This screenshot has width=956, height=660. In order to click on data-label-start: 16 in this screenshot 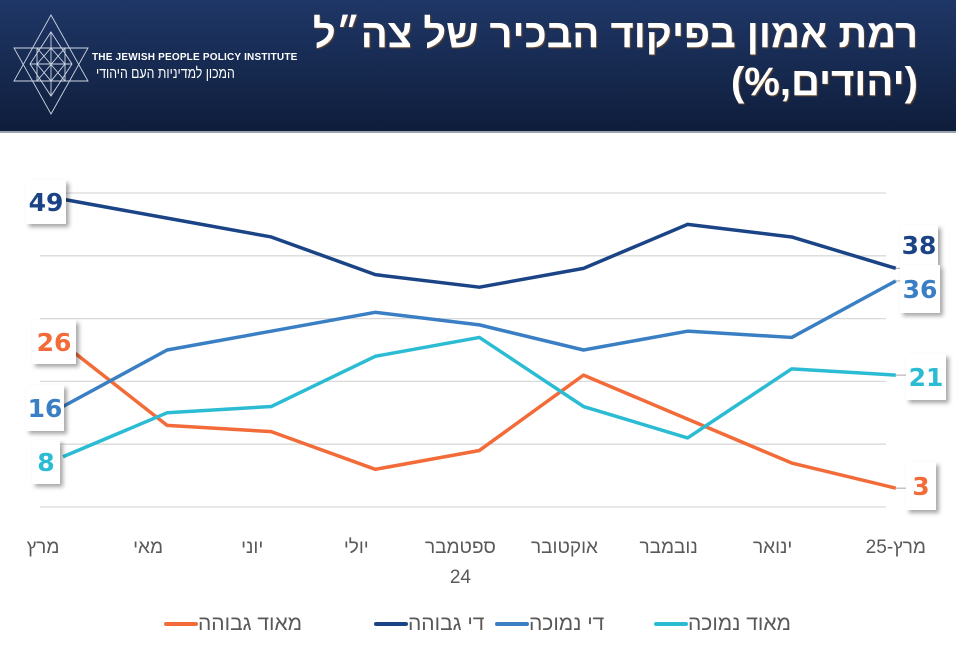, I will do `click(45, 408)`.